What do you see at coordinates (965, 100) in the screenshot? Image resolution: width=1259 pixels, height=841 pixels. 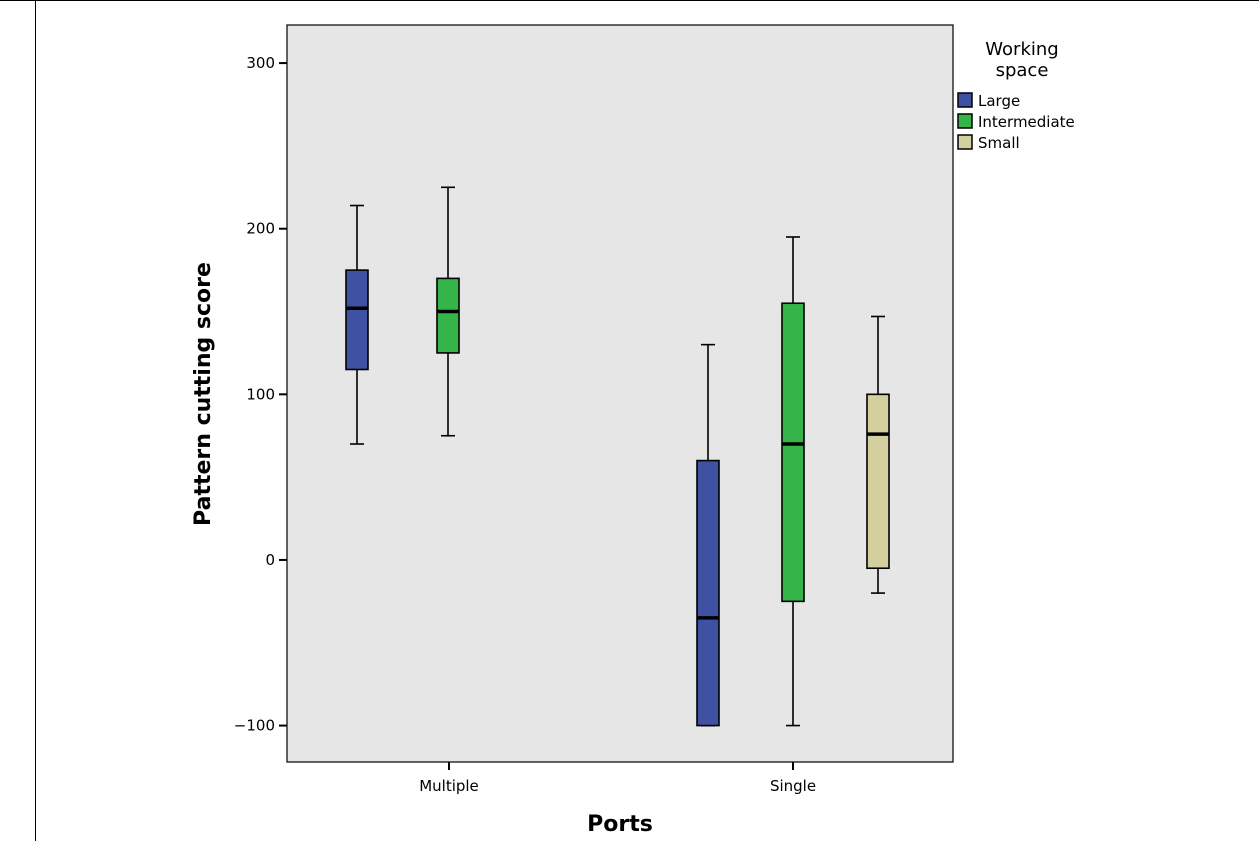 I see `legend-swatch-large` at bounding box center [965, 100].